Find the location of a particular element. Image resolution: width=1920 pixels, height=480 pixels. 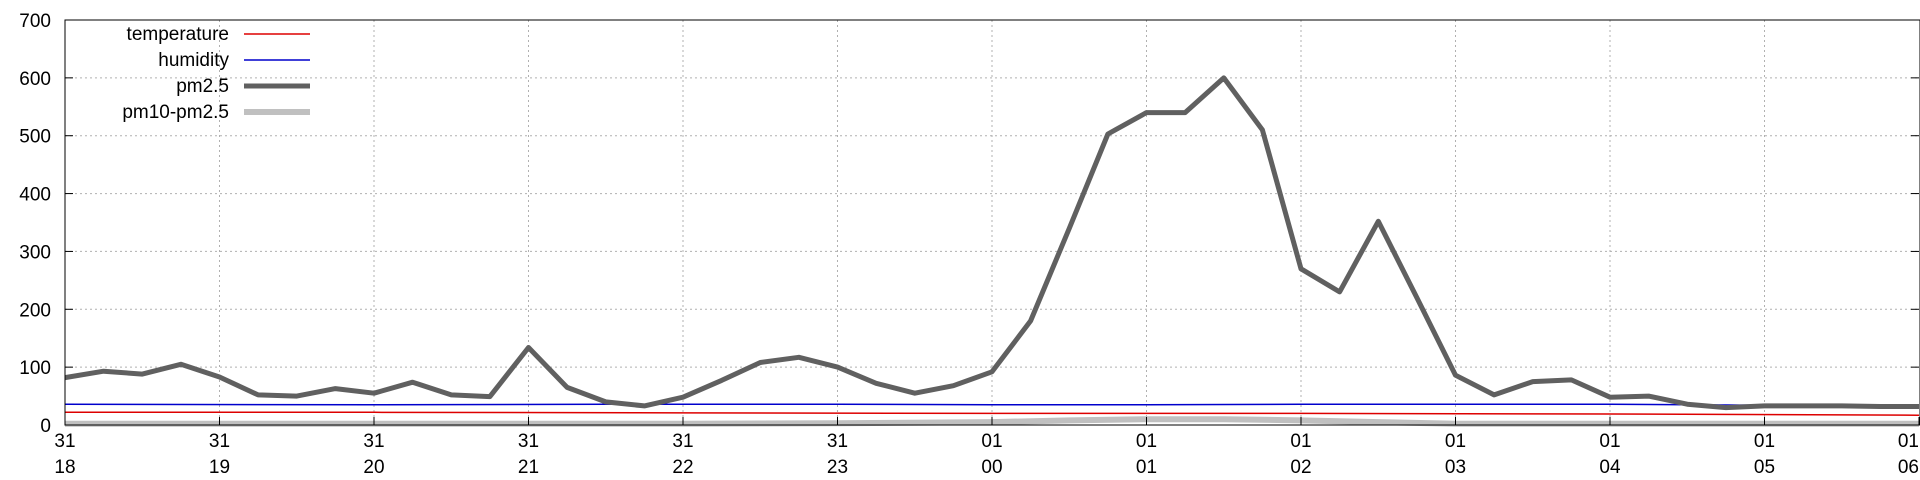

legend-item: humidity is located at coordinates (234, 60).